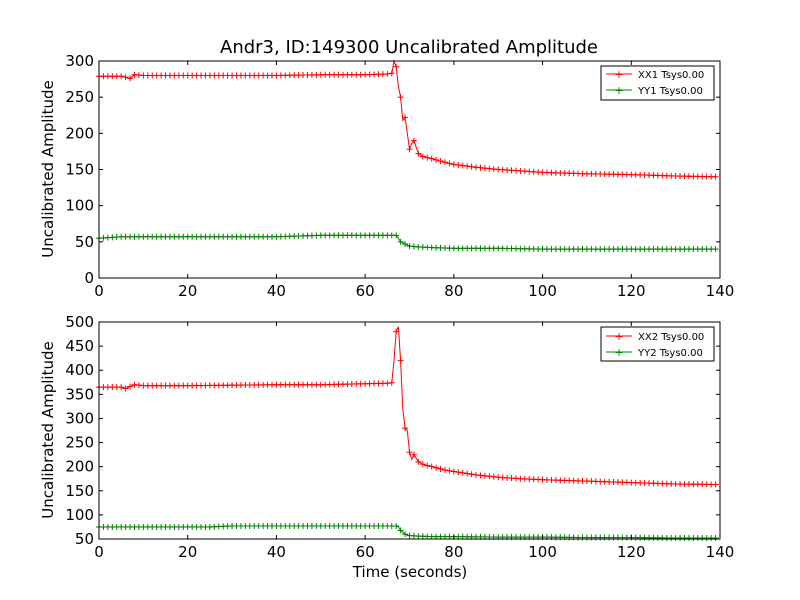 The height and width of the screenshot is (600, 800). I want to click on legend-xx2-marker: +, so click(618, 336).